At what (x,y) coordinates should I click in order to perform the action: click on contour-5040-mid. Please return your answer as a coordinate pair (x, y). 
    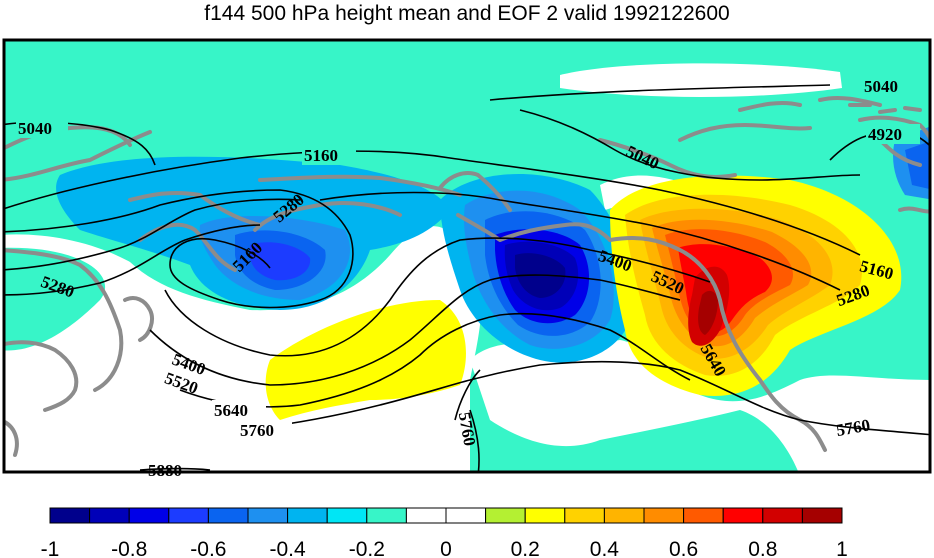
    Looking at the image, I should click on (690, 145).